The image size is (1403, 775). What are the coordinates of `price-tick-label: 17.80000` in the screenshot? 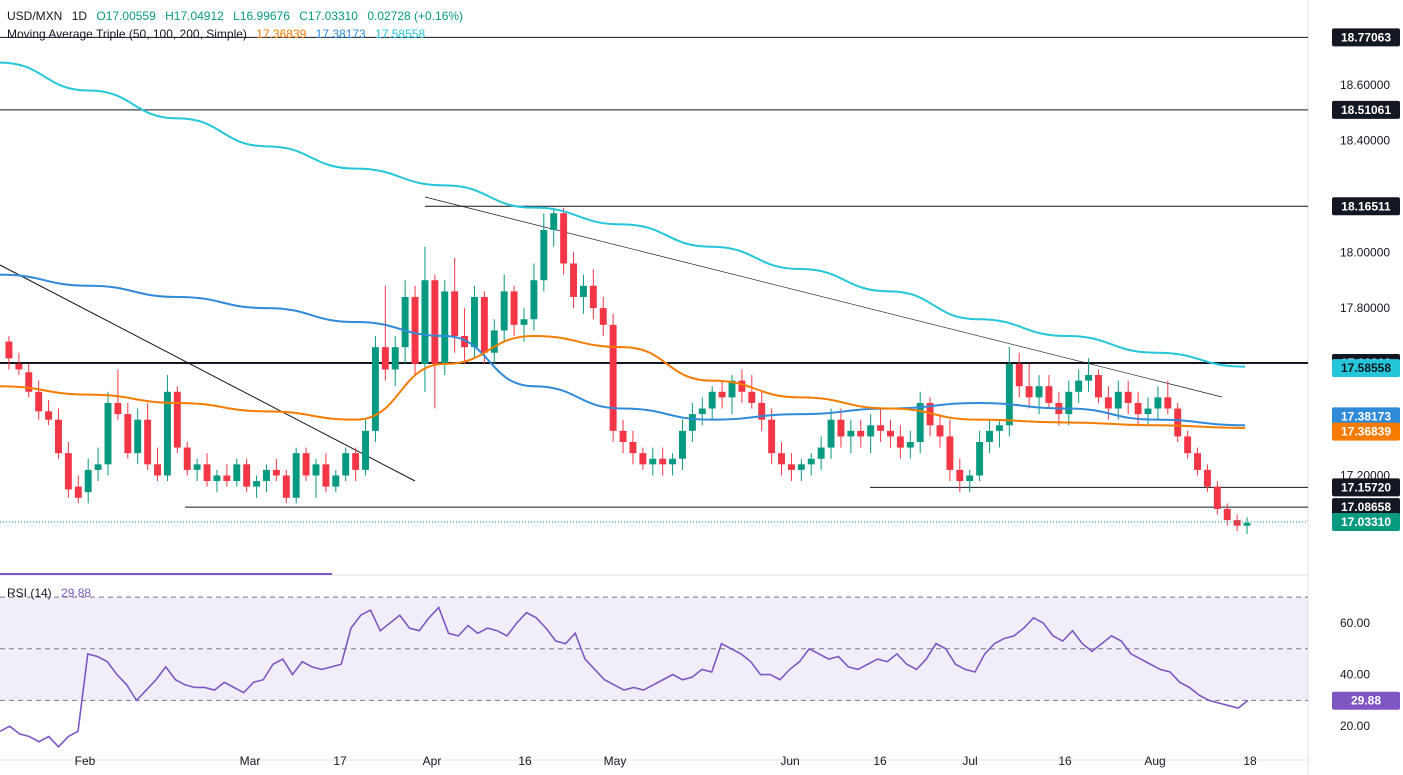 It's located at (1365, 308).